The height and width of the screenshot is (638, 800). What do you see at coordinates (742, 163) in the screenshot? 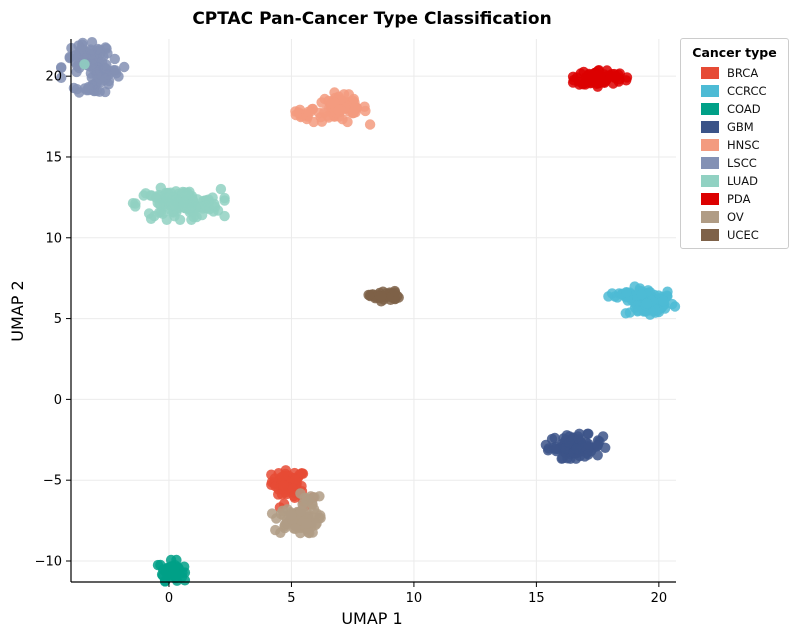
I see `legend-label: LSCC` at bounding box center [742, 163].